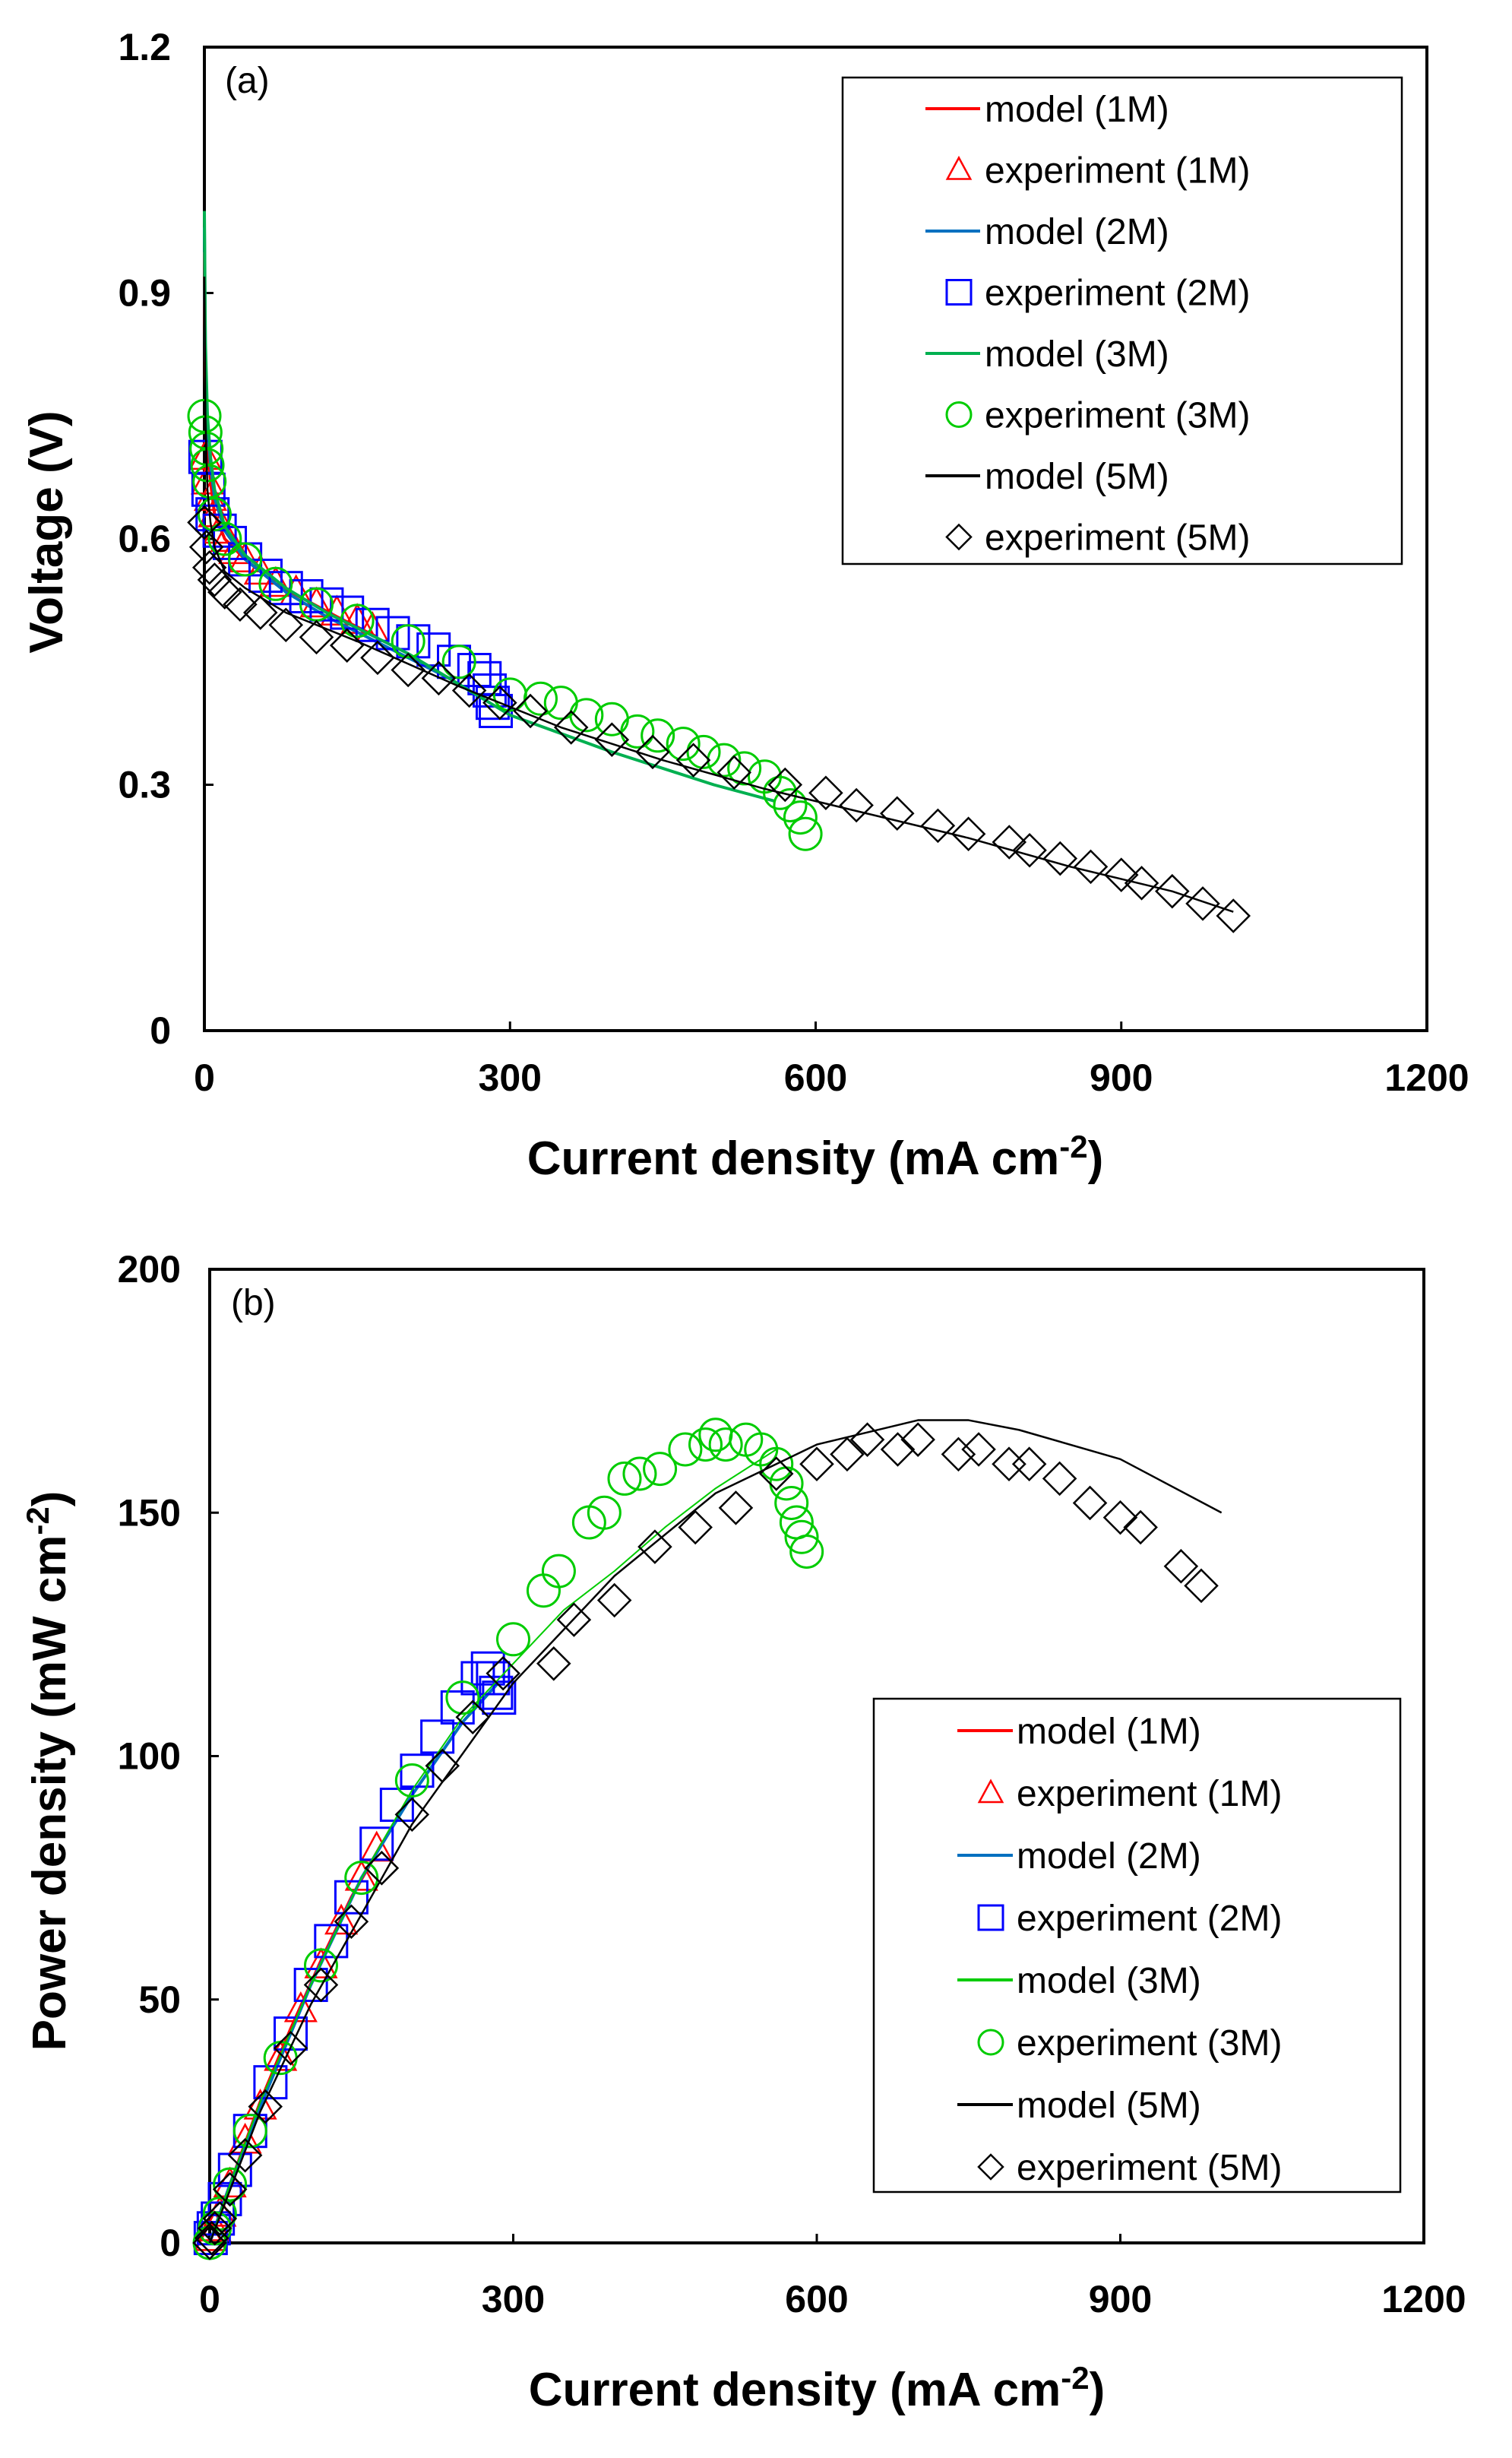 The height and width of the screenshot is (2458, 1512). Describe the element at coordinates (1149, 1794) in the screenshot. I see `legend-label-experiment-1m: experiment (1M)` at that location.